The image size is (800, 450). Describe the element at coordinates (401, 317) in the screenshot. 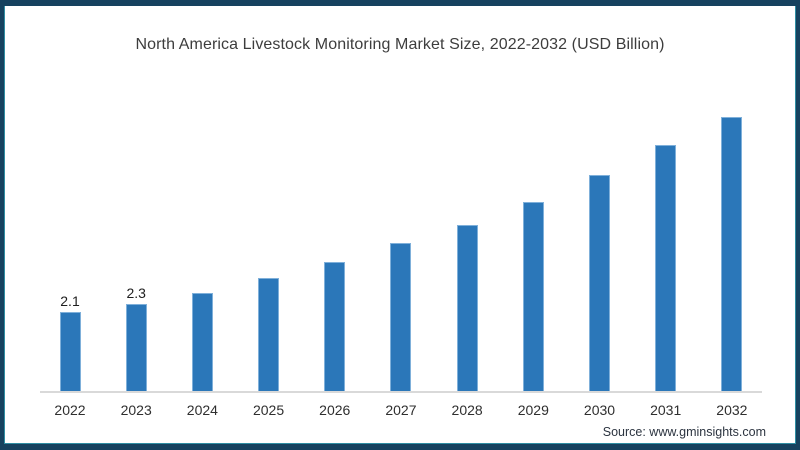

I see `bar-2027` at that location.